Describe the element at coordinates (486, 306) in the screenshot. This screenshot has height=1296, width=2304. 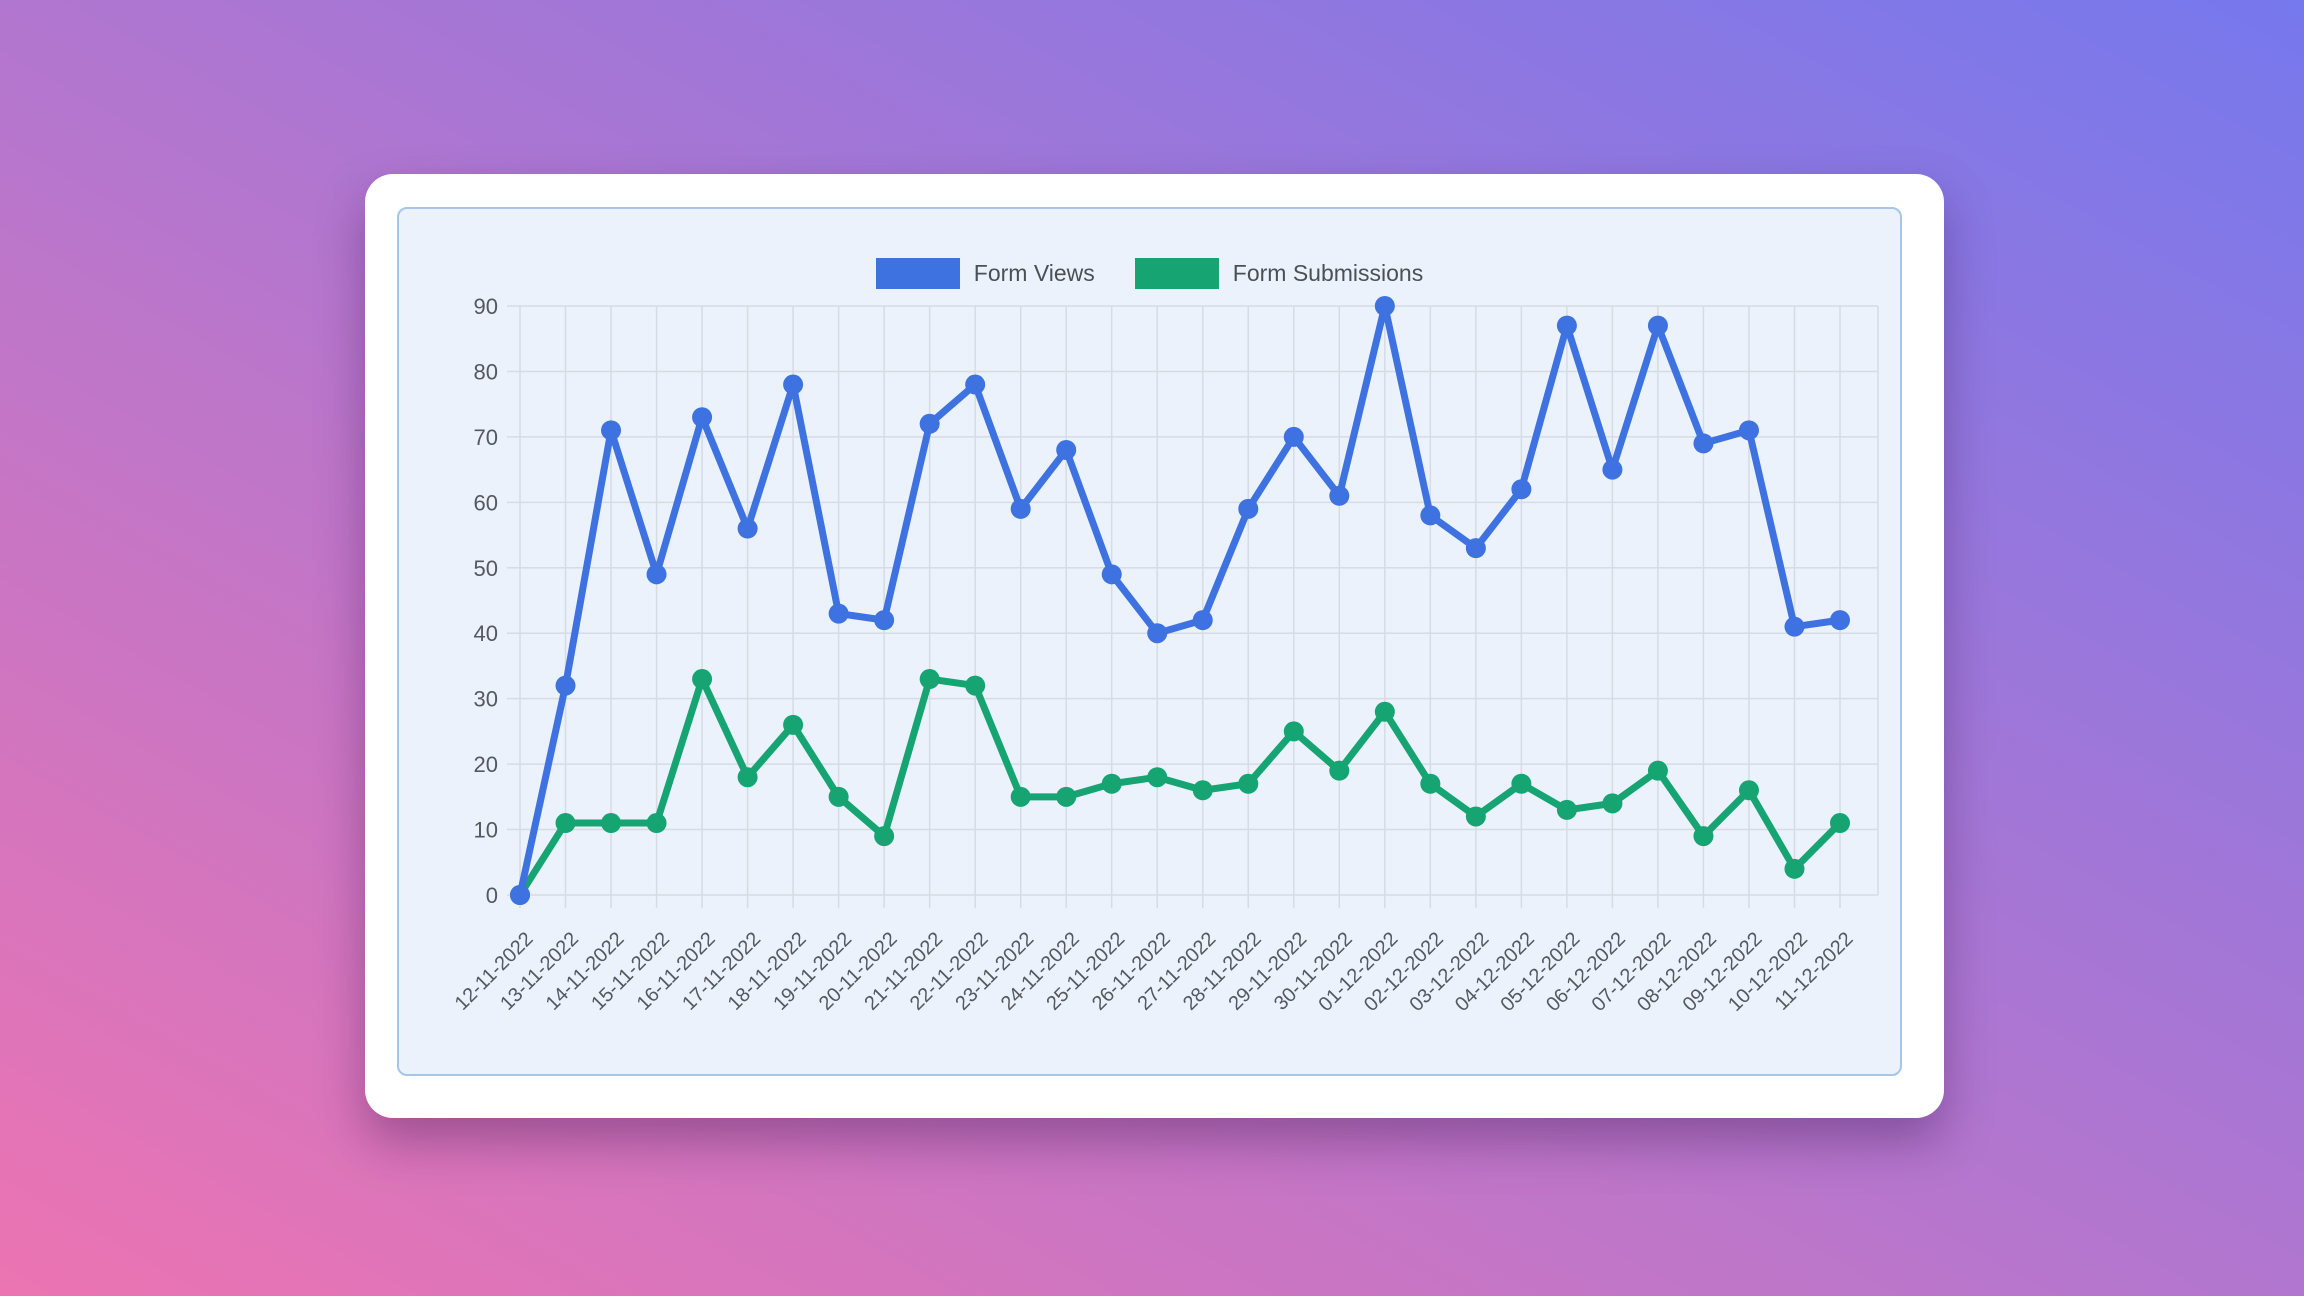
I see `y-tick-label: 90` at that location.